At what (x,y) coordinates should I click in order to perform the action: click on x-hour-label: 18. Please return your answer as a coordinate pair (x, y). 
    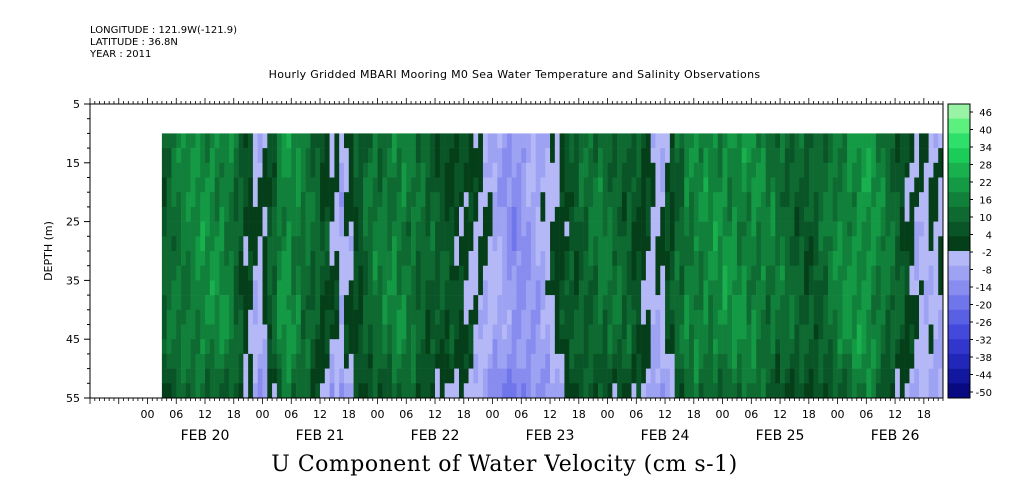
    Looking at the image, I should click on (349, 414).